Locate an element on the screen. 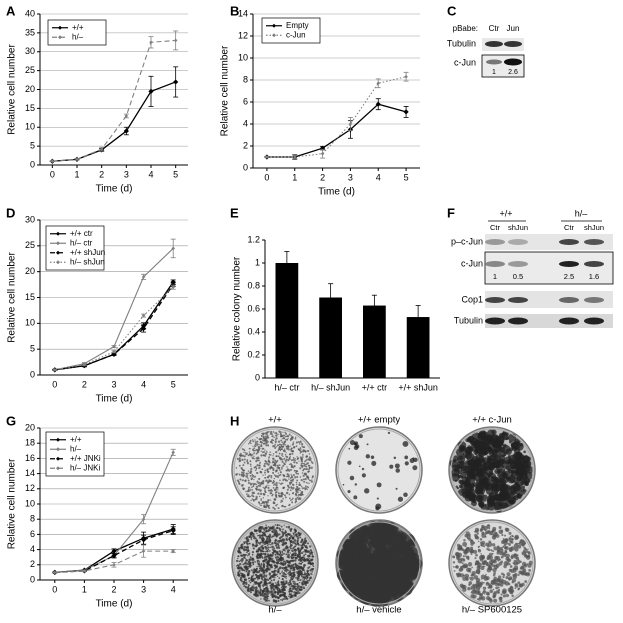 The height and width of the screenshot is (623, 623). y-axis-label: Relative cell number is located at coordinates (12, 503).